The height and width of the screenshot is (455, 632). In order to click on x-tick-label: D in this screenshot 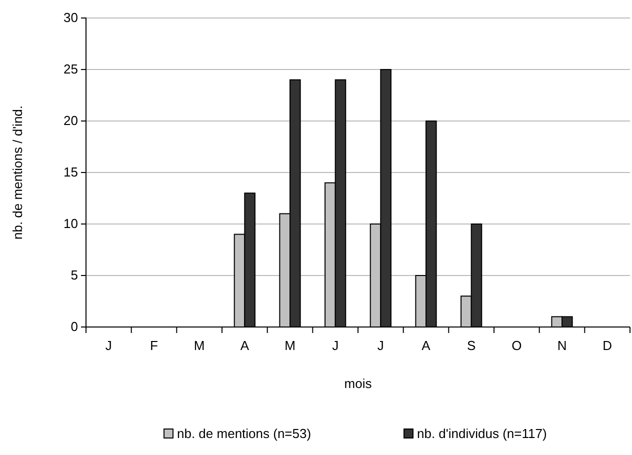, I will do `click(607, 346)`.